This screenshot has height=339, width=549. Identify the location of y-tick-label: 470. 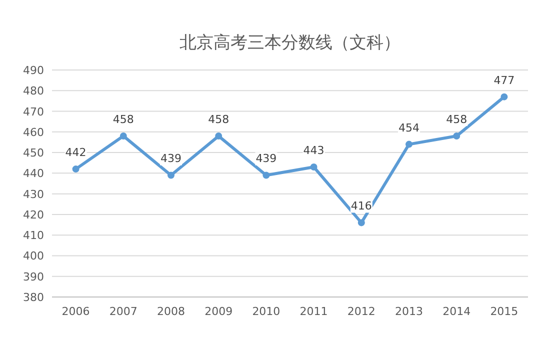
(33, 111).